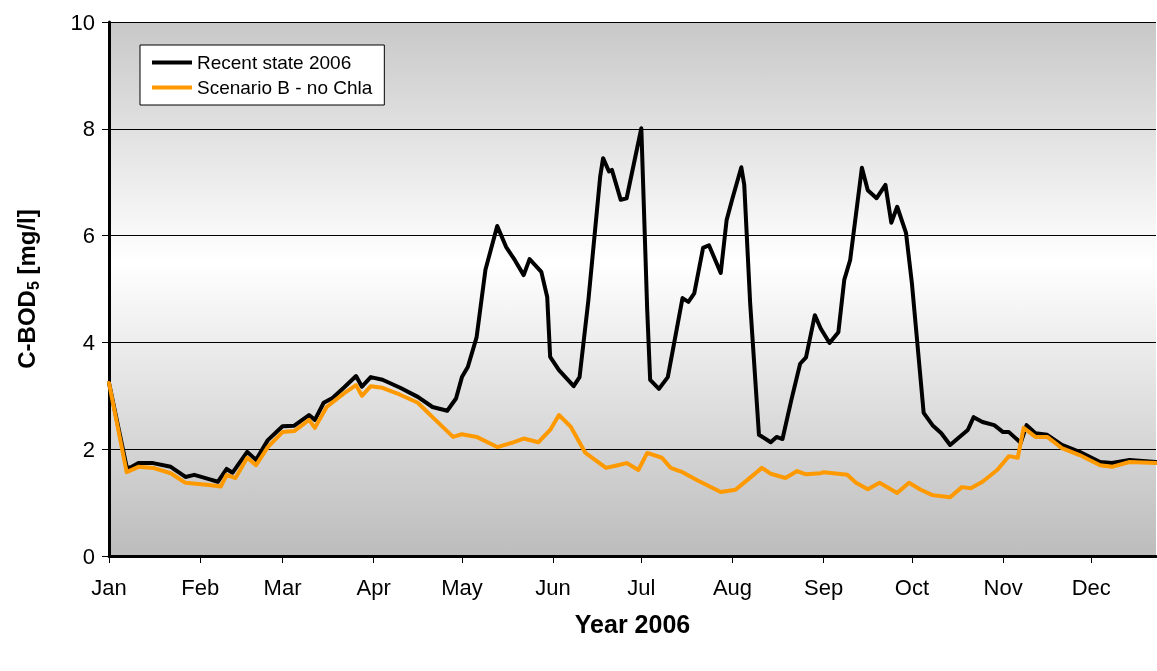  I want to click on x-tick-label: Feb, so click(200, 587).